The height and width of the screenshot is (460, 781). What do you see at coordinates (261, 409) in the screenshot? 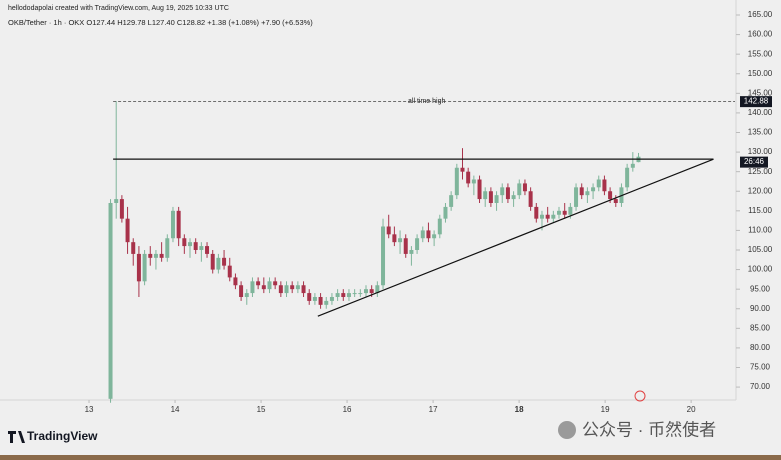
I see `x-tick-label: 15` at bounding box center [261, 409].